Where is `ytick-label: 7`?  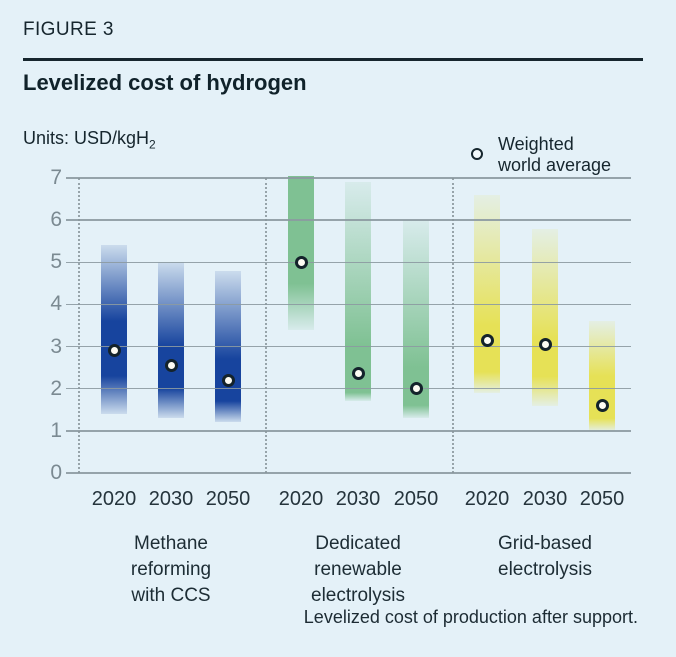
ytick-label: 7 is located at coordinates (56, 177).